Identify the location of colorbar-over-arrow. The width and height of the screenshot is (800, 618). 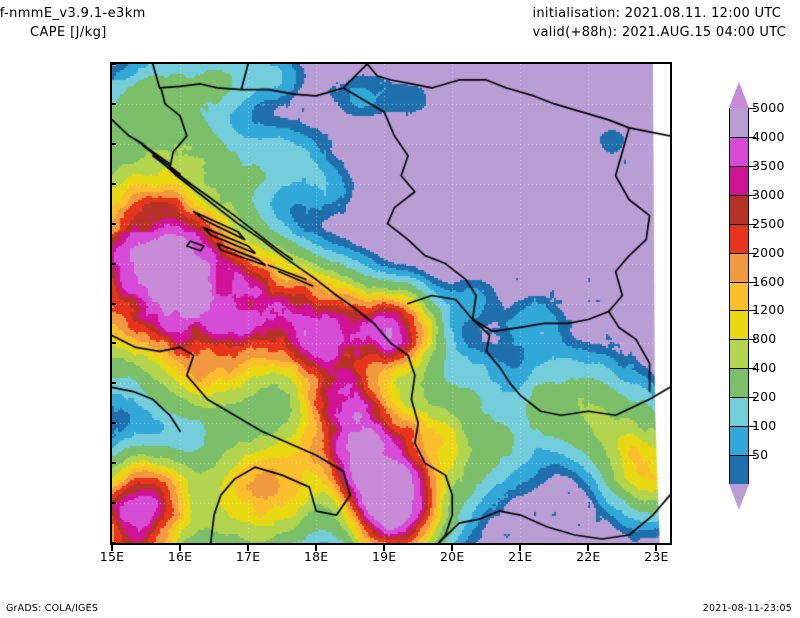
(739, 95).